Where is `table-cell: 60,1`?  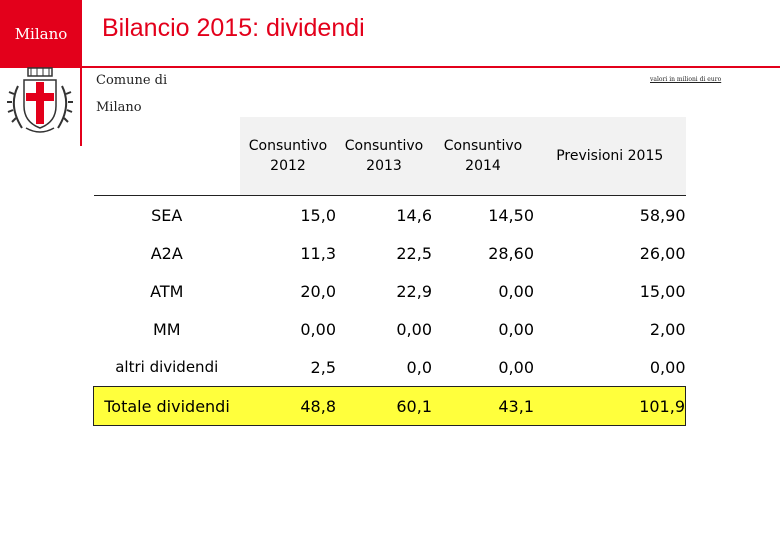
table-cell: 60,1 is located at coordinates (384, 406).